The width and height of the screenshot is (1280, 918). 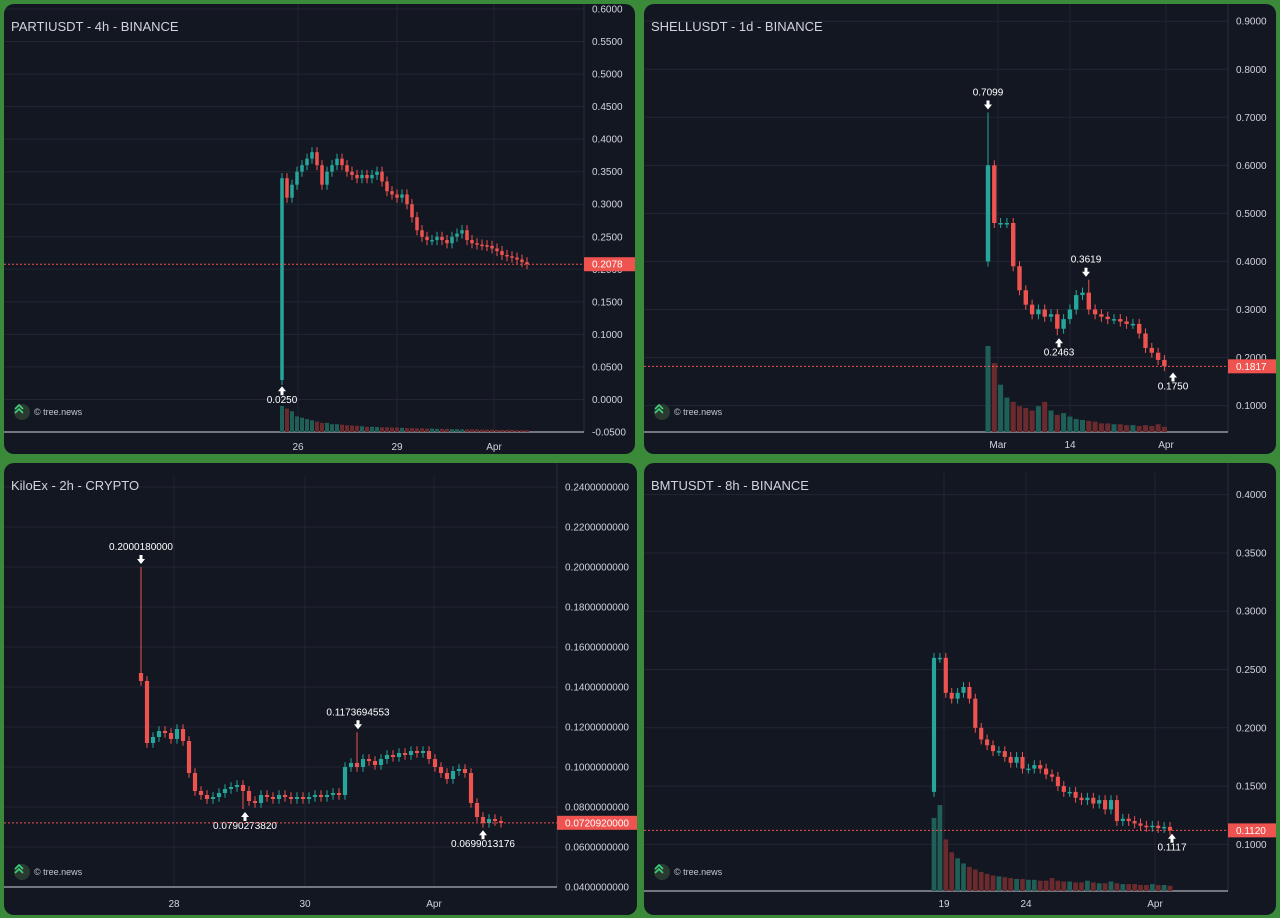 I want to click on annotation-label: 0.1117, so click(x=1172, y=848).